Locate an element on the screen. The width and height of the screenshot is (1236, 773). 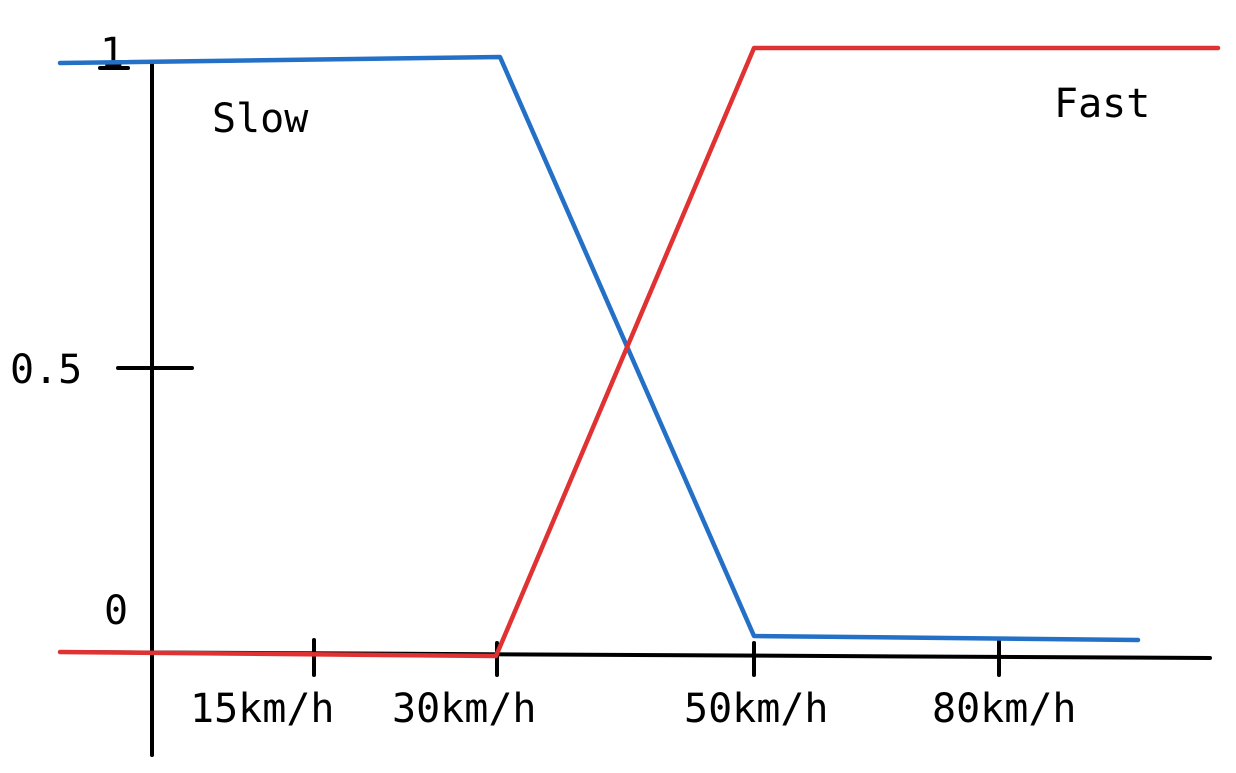
x-tick-label-15: 15km/h is located at coordinates (262, 709).